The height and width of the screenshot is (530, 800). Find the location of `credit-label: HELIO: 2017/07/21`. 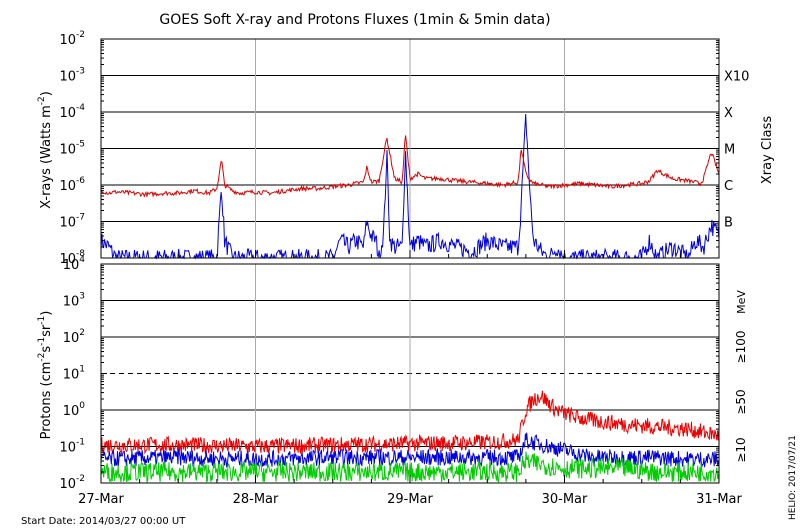

credit-label: HELIO: 2017/07/21 is located at coordinates (793, 477).